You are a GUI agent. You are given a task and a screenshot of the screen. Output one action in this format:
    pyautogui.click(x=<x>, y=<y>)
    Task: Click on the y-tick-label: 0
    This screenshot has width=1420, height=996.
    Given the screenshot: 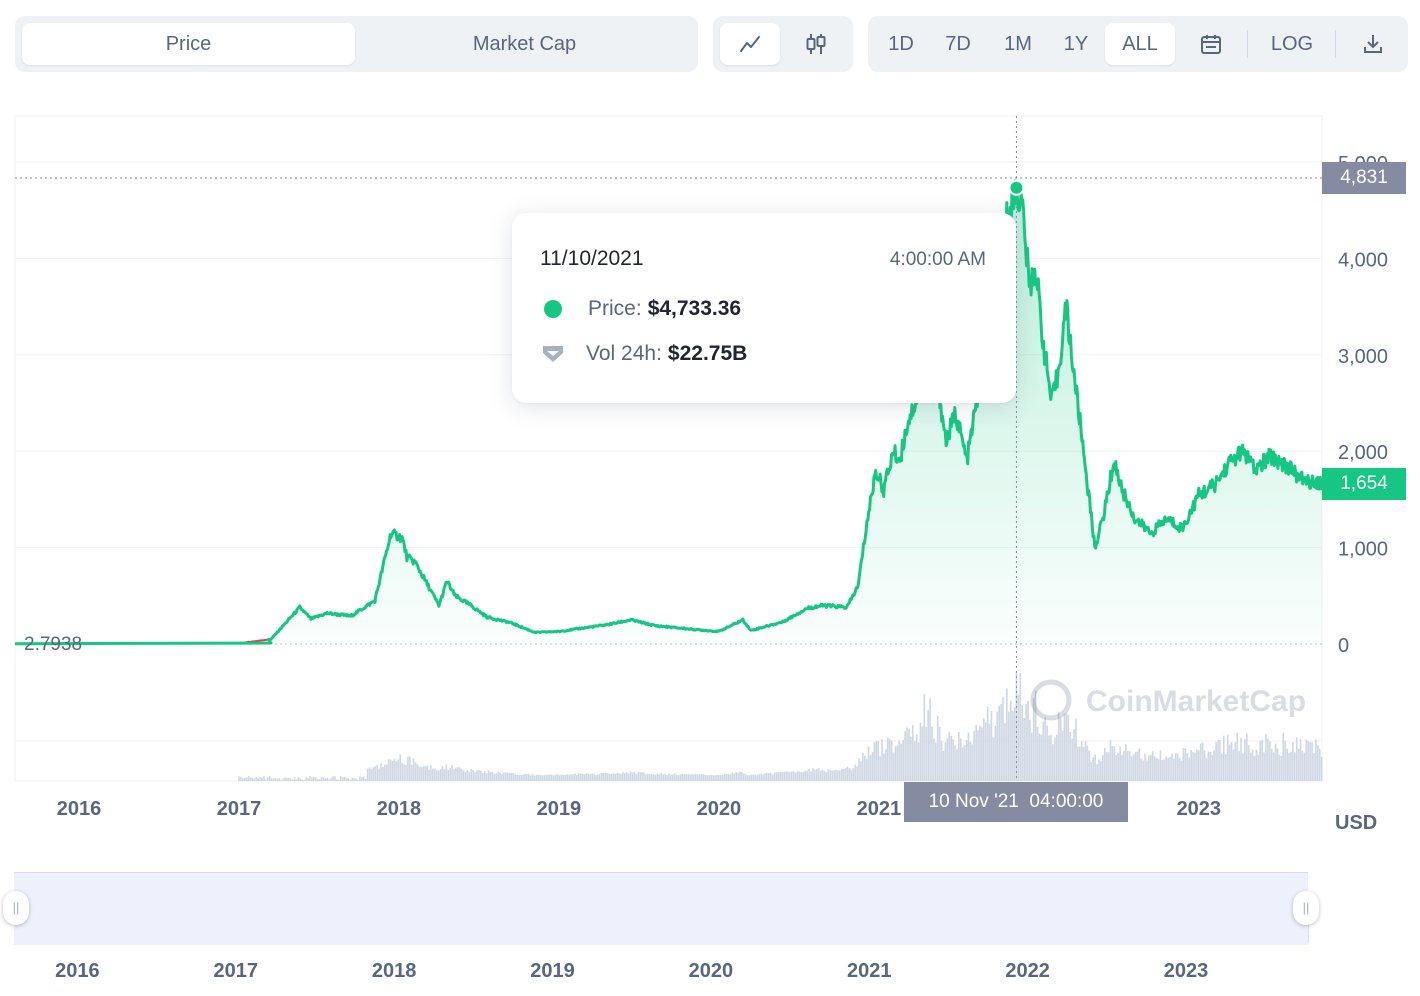 What is the action you would take?
    pyautogui.click(x=1343, y=646)
    